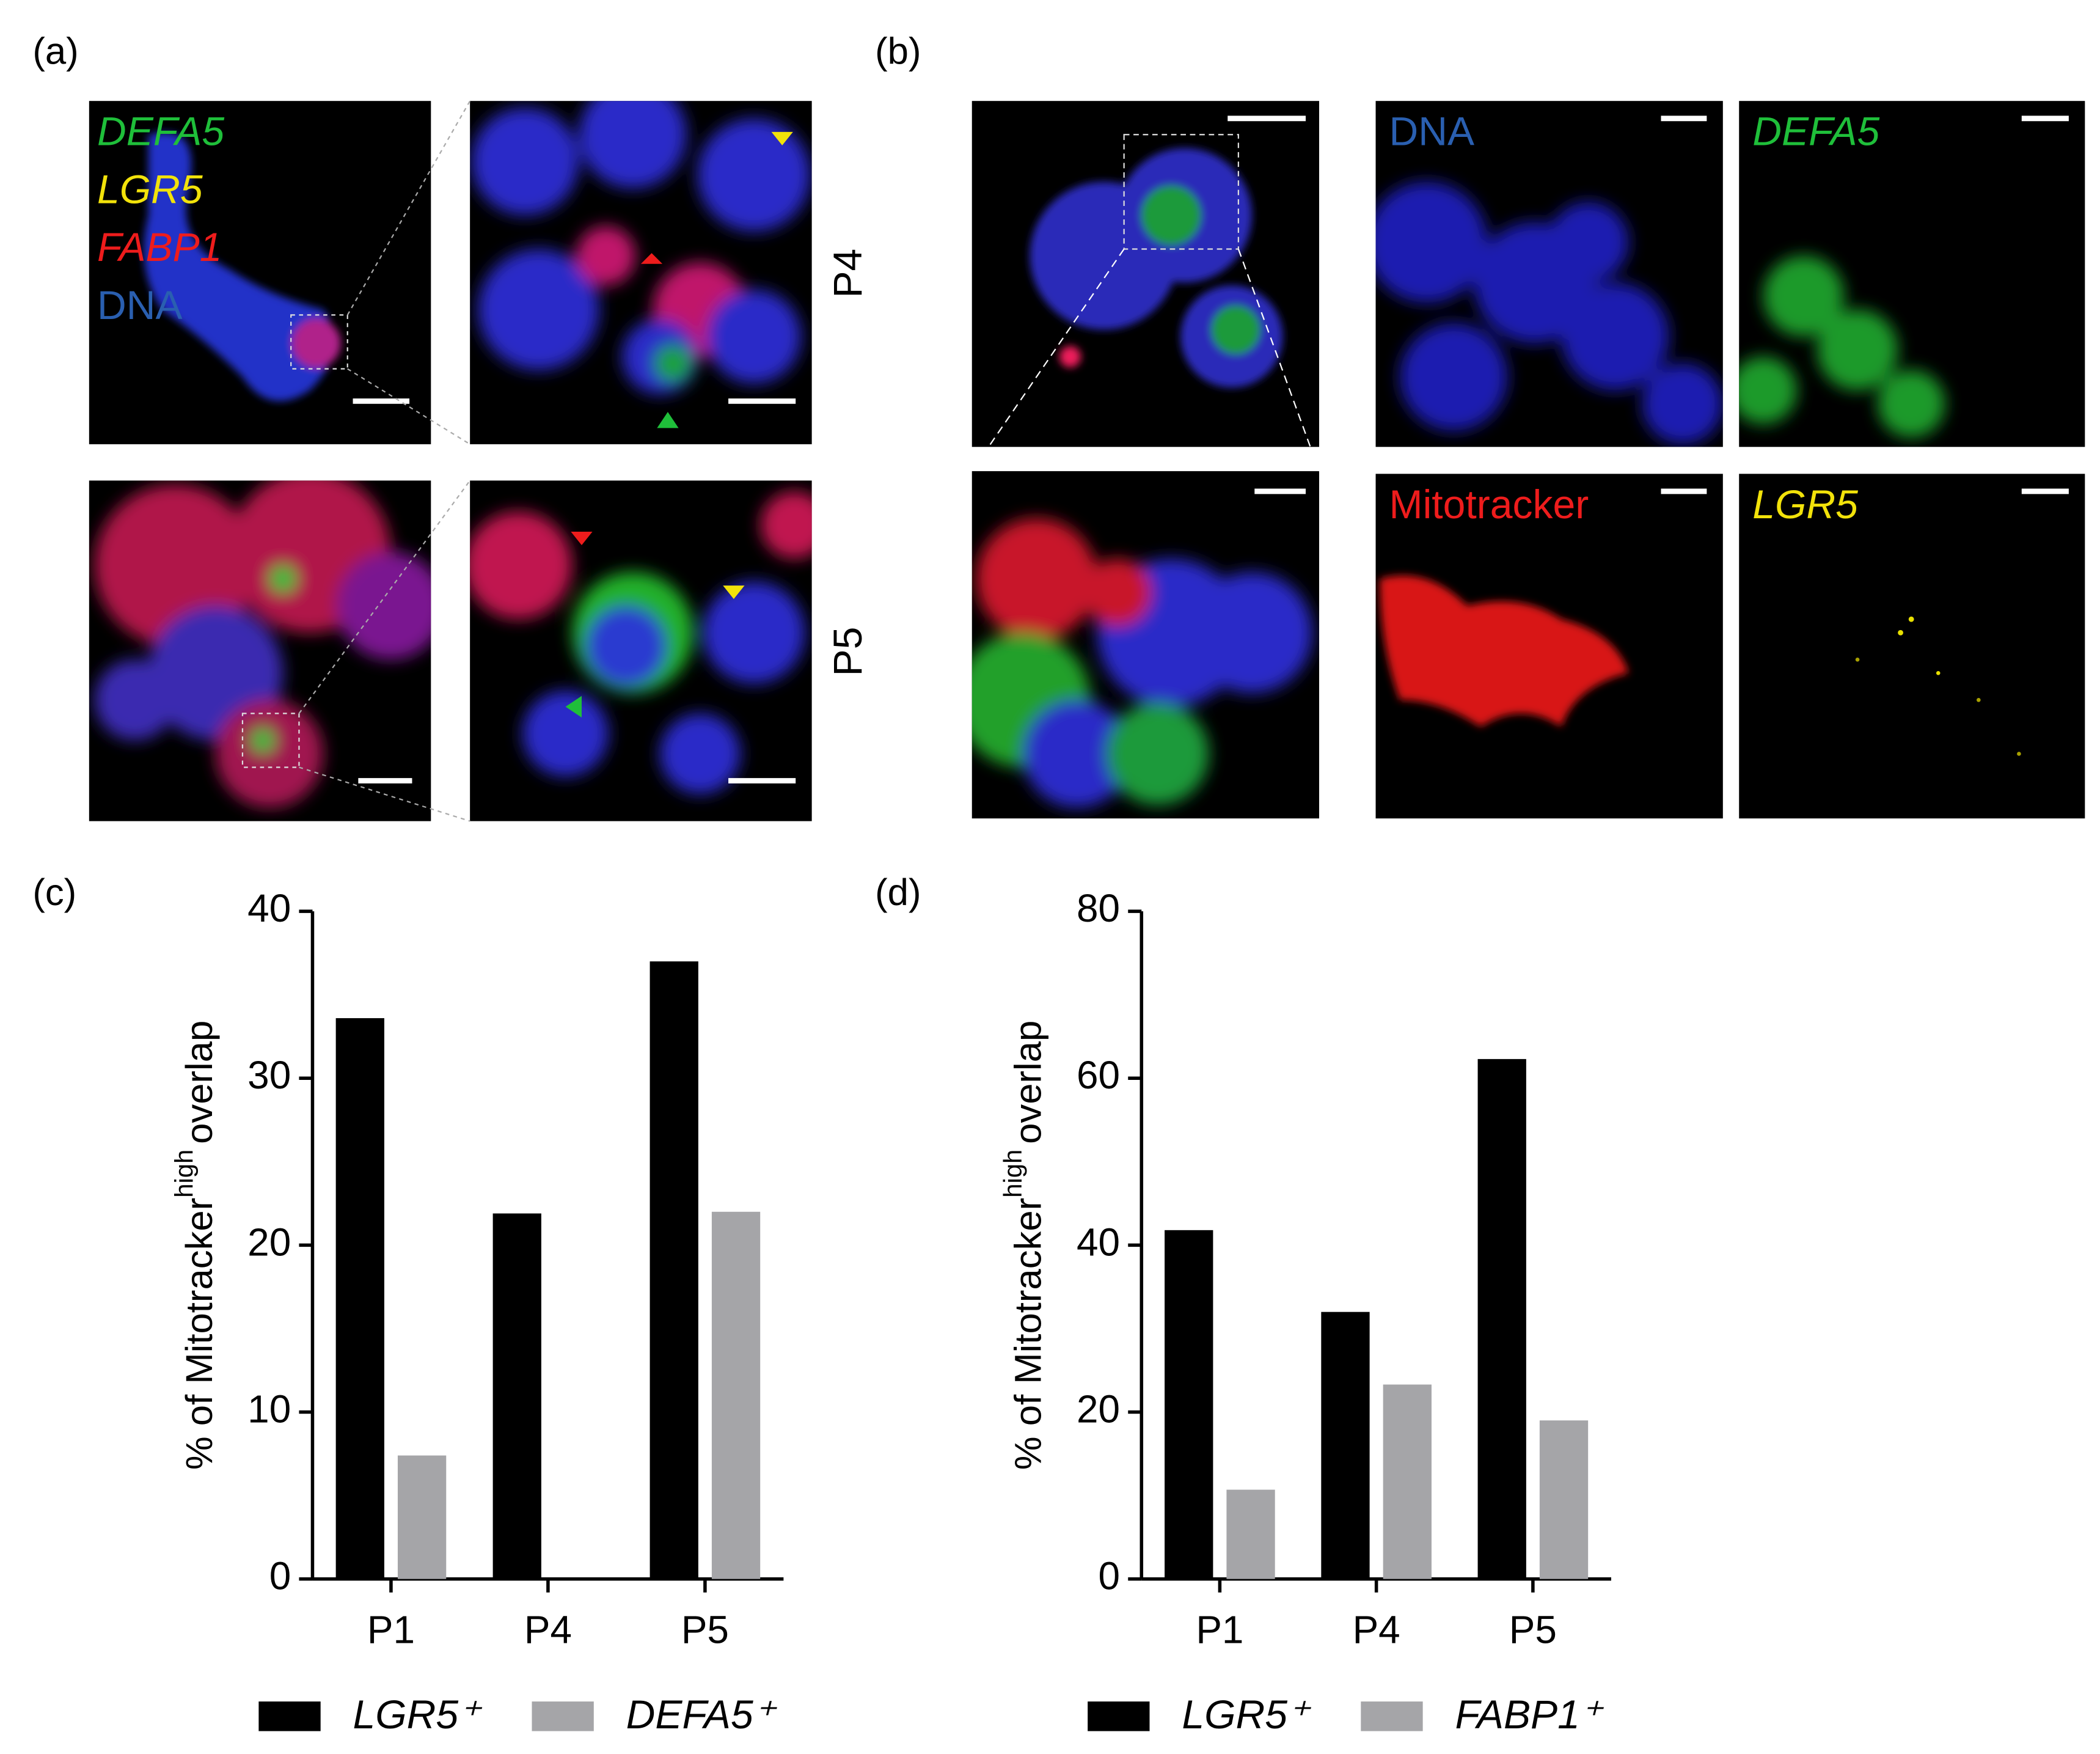 The height and width of the screenshot is (1754, 2100). I want to click on row-label: P4, so click(848, 273).